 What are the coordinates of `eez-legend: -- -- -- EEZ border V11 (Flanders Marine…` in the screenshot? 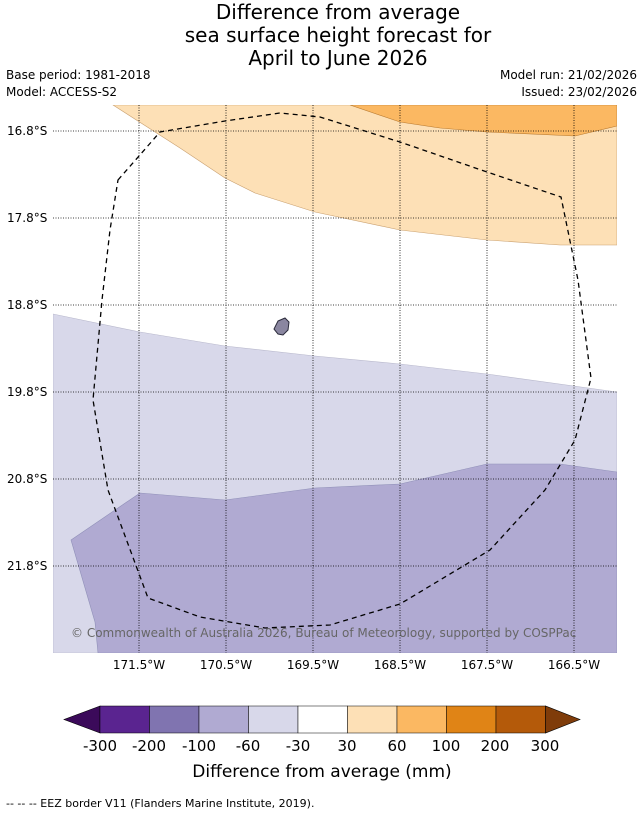 It's located at (160, 803).